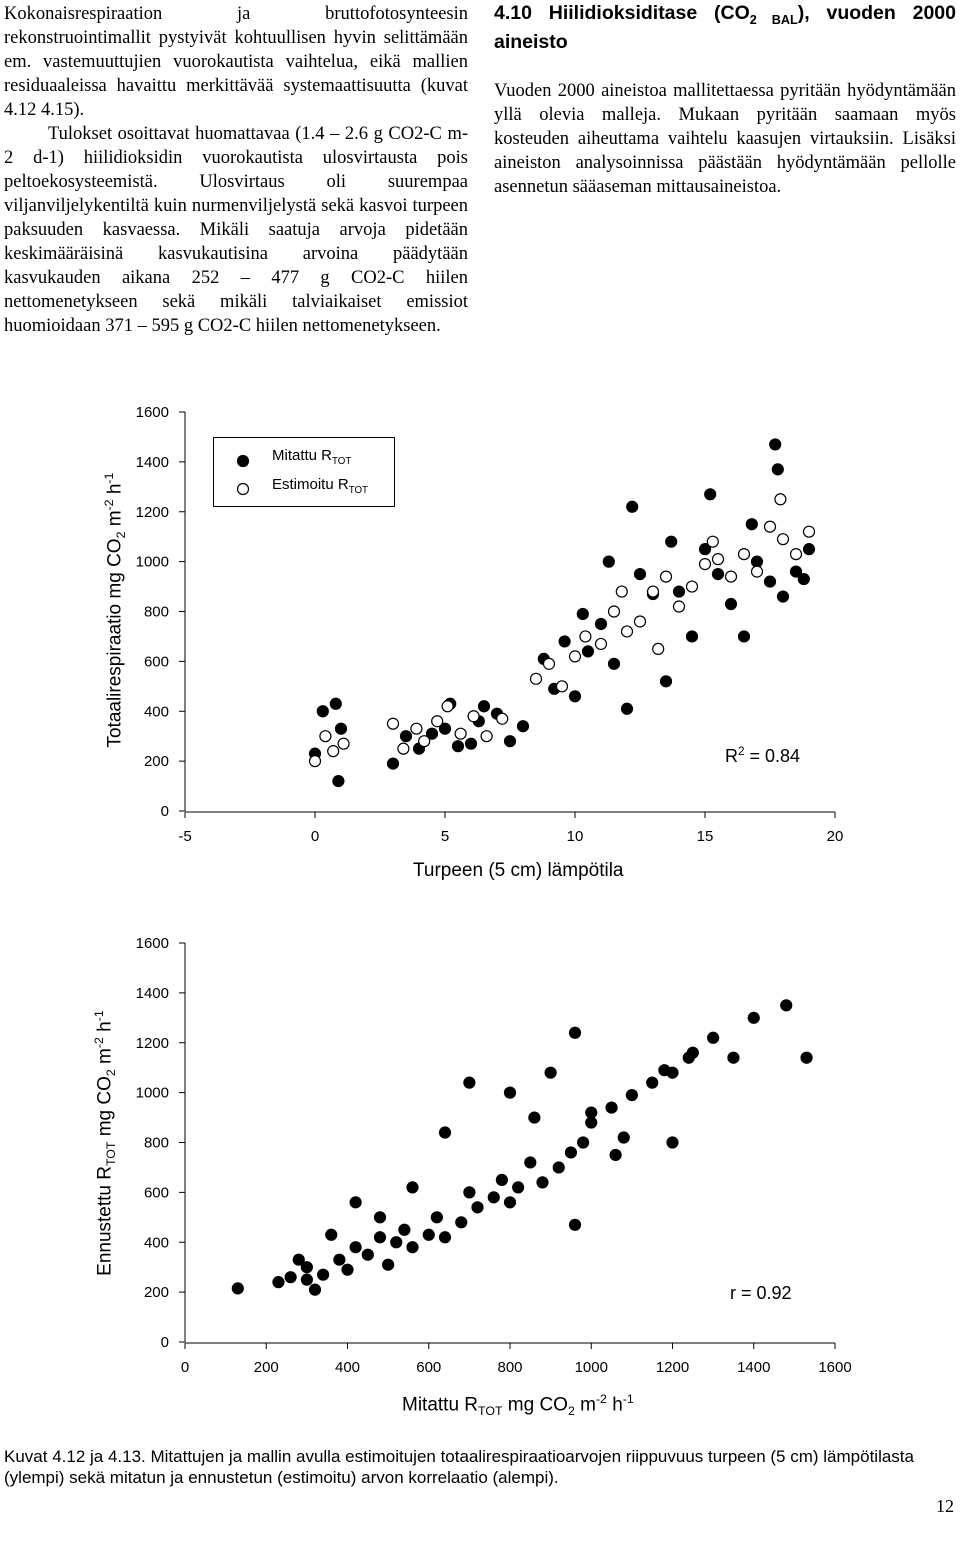 The image size is (960, 1544). I want to click on x-tick-label: 0, so click(315, 836).